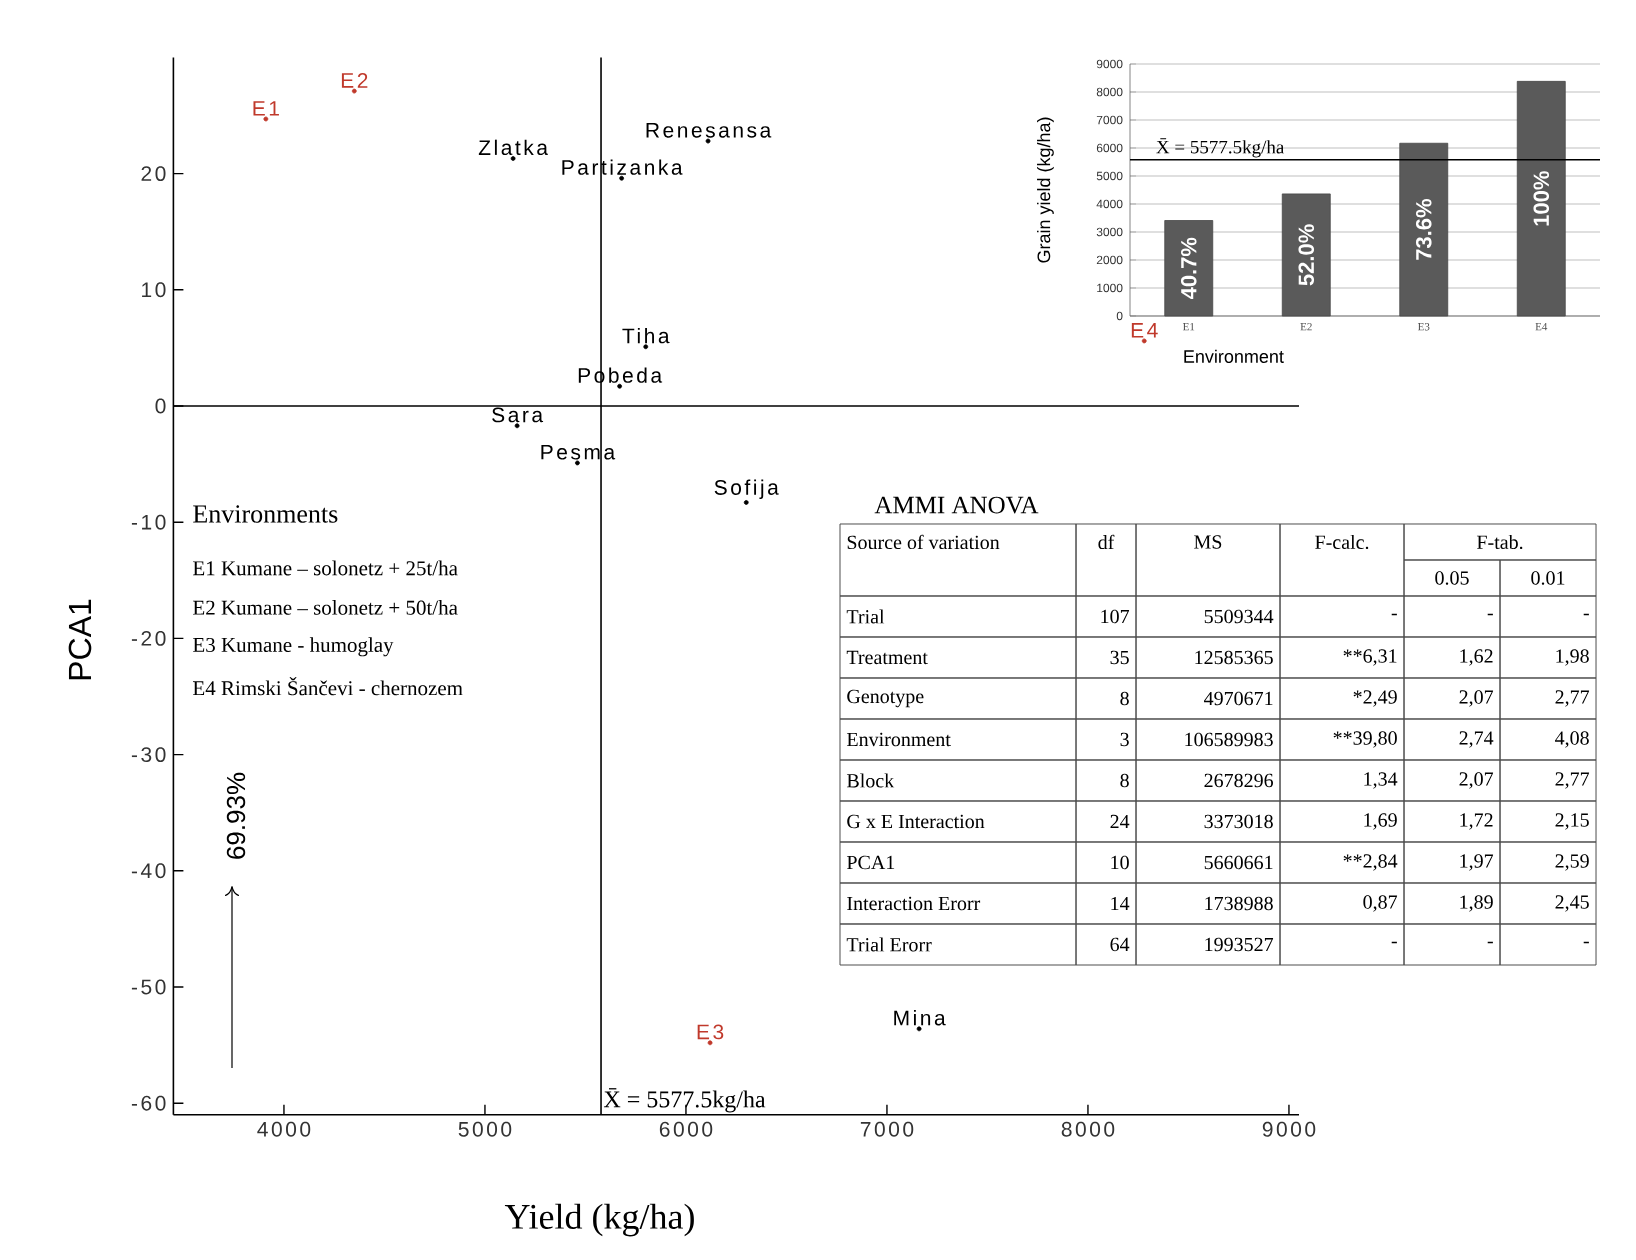 The height and width of the screenshot is (1260, 1636). Describe the element at coordinates (1452, 578) in the screenshot. I see `category-label: 0.05` at that location.